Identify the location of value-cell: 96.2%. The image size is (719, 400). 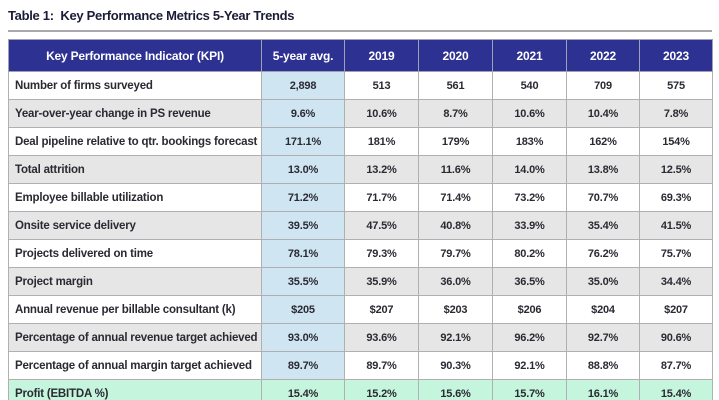
(529, 337).